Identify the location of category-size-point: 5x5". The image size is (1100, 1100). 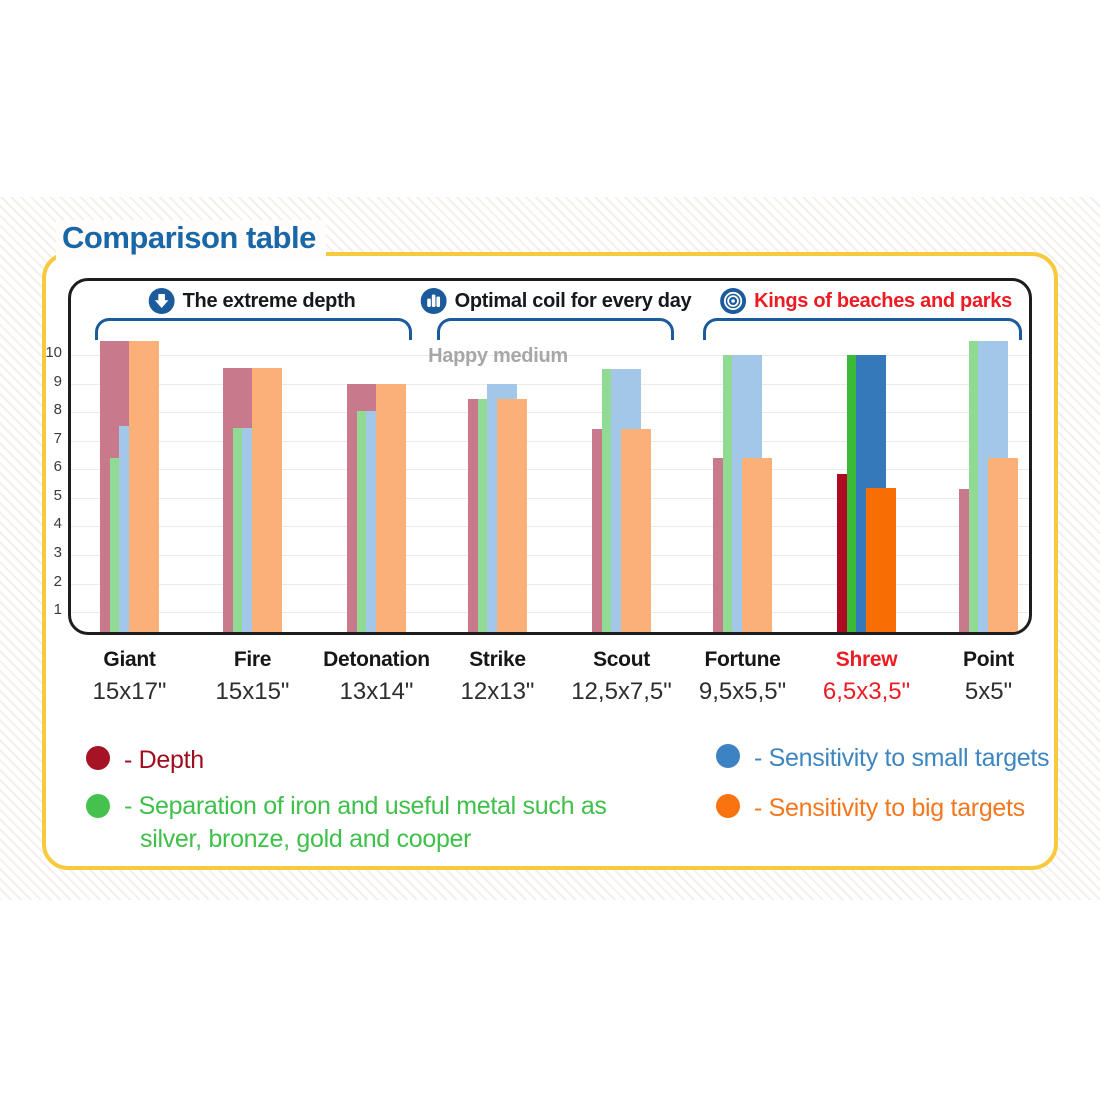
(988, 691).